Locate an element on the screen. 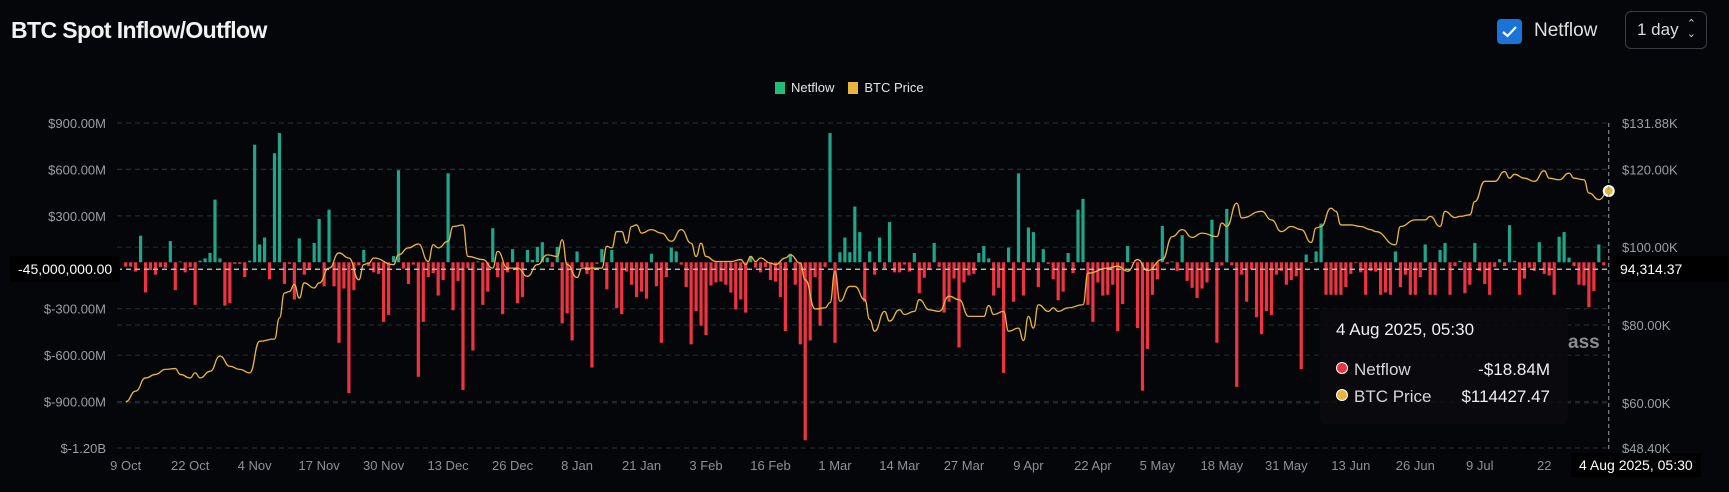 The image size is (1729, 492). watermark: ass is located at coordinates (1584, 342).